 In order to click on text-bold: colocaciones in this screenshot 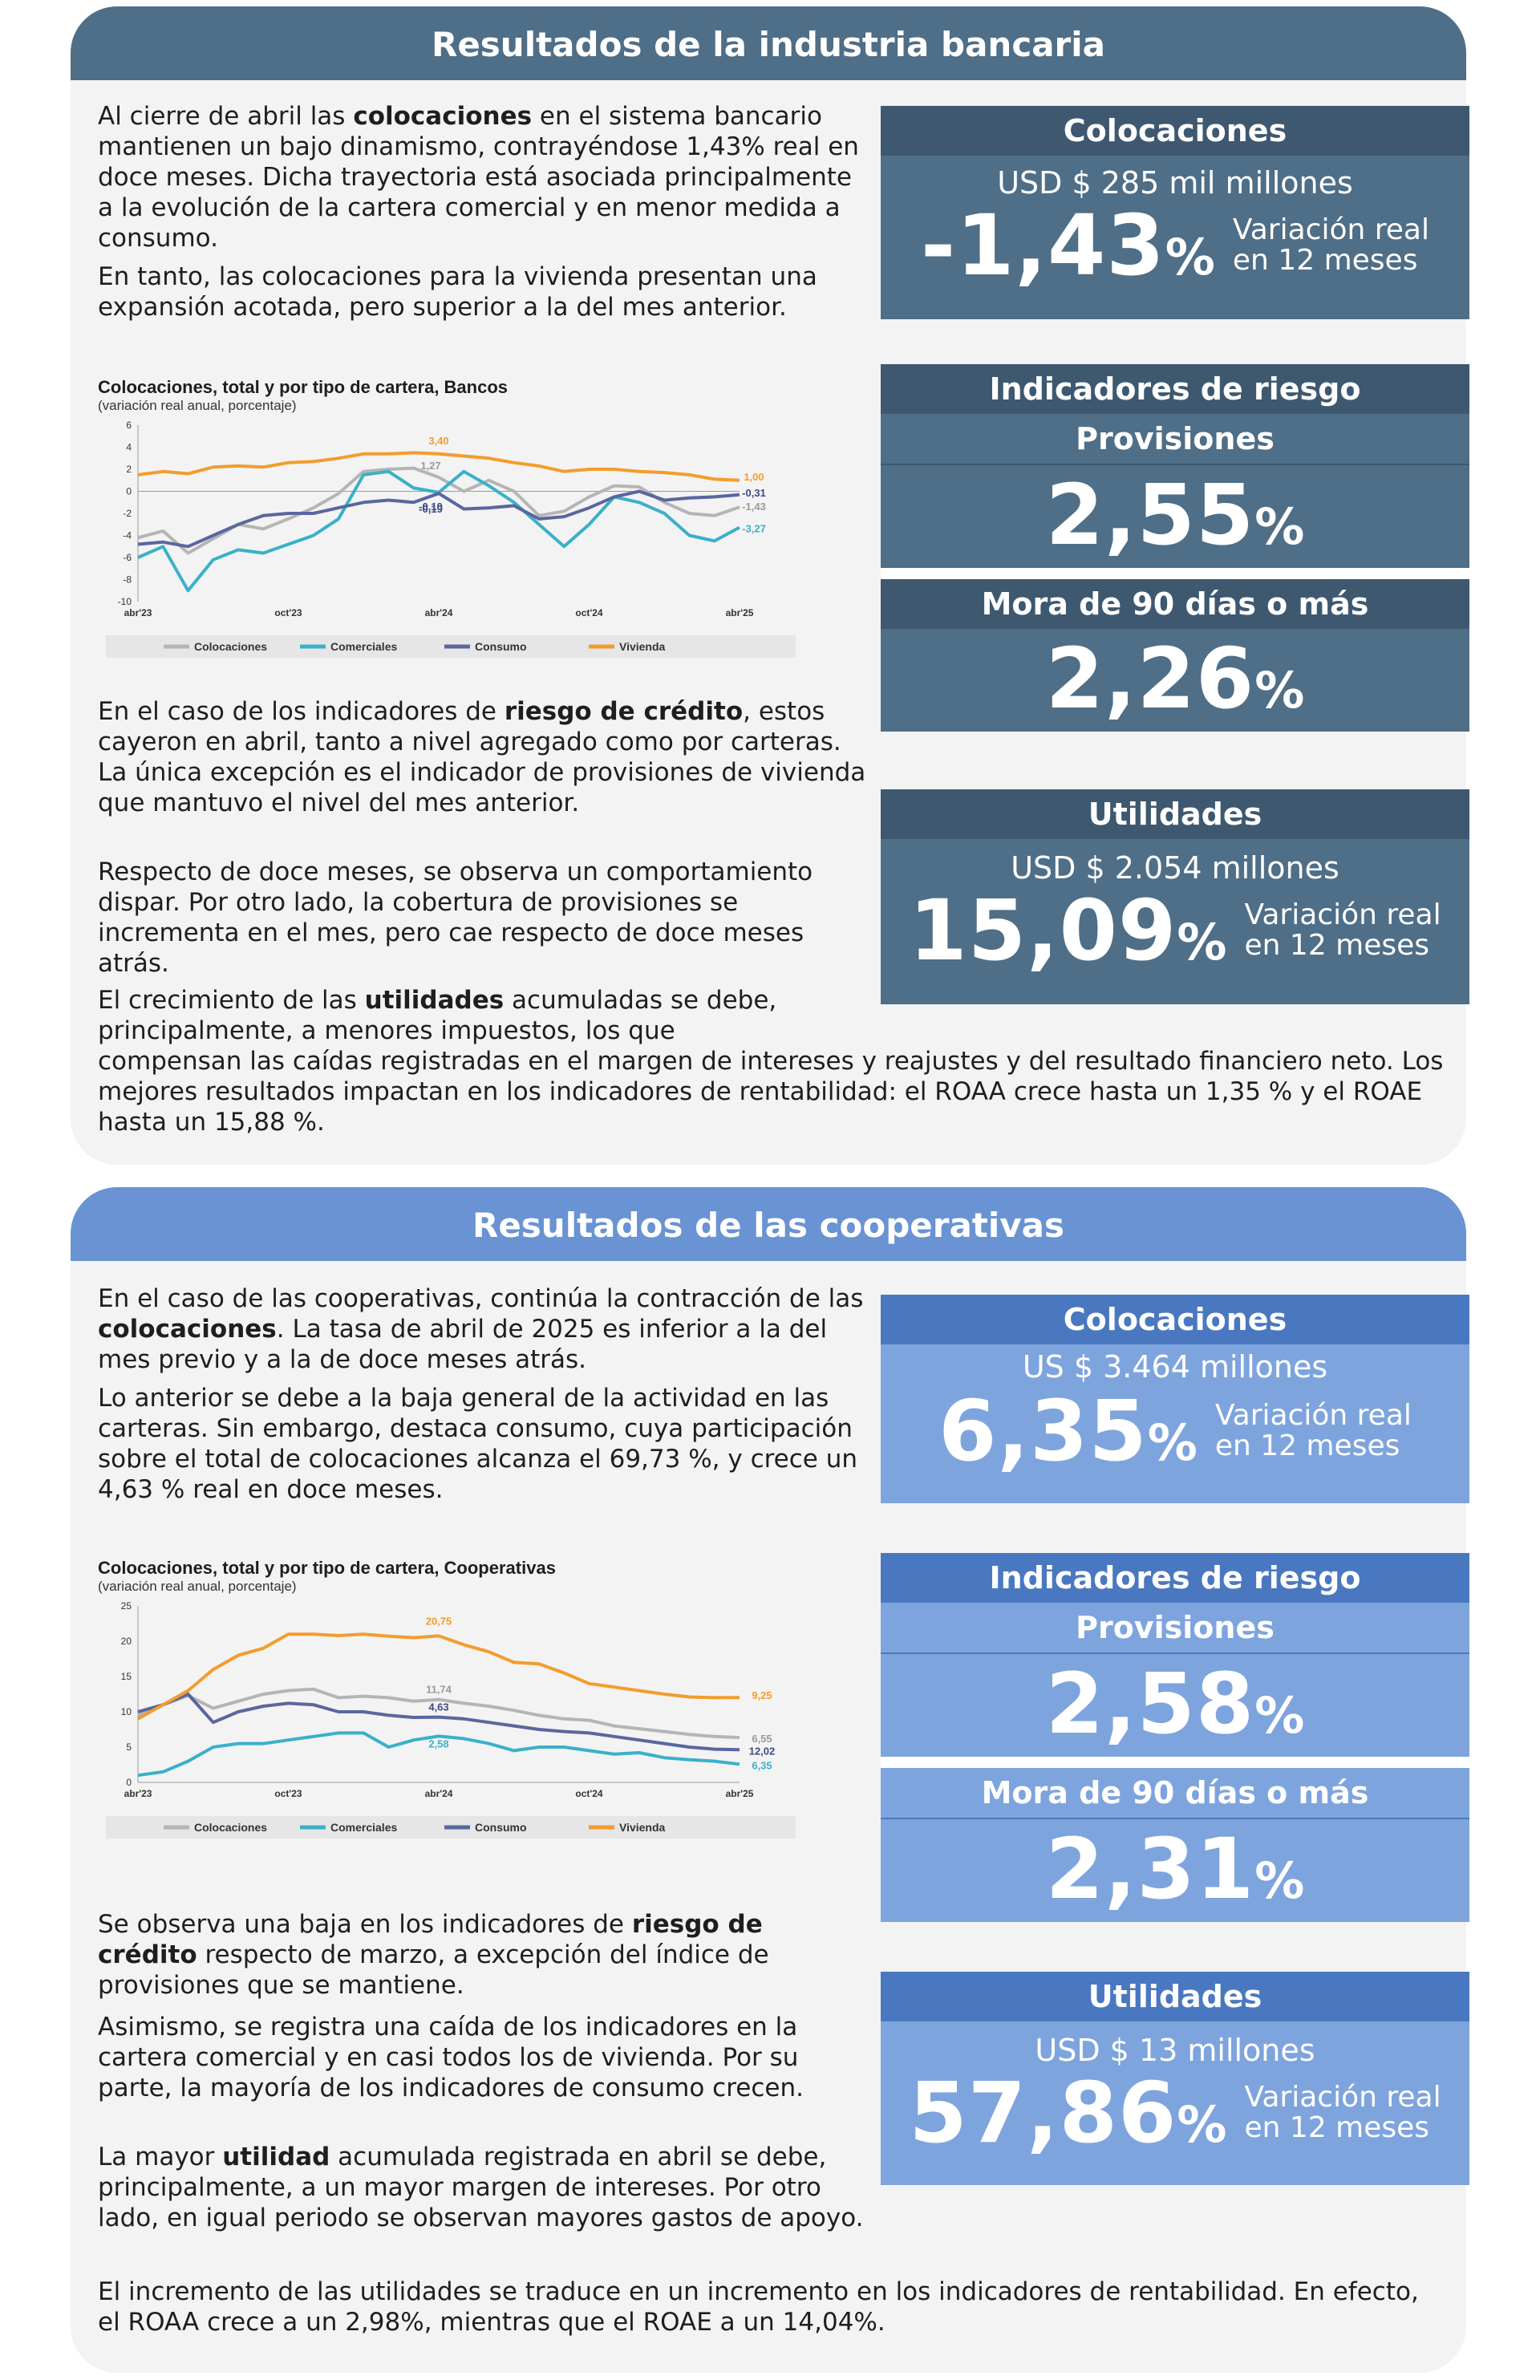, I will do `click(443, 116)`.